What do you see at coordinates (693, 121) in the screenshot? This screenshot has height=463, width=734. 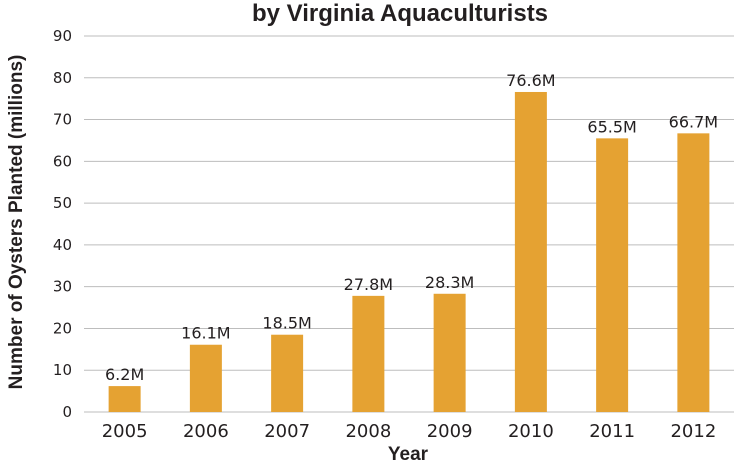 I see `data-label-2012: 66.7M` at bounding box center [693, 121].